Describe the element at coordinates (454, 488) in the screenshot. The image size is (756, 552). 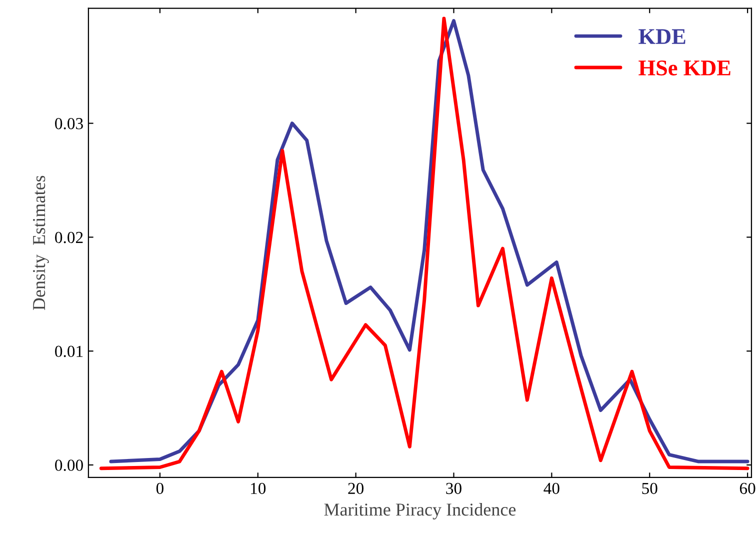
I see `x-tick-label: 30` at that location.